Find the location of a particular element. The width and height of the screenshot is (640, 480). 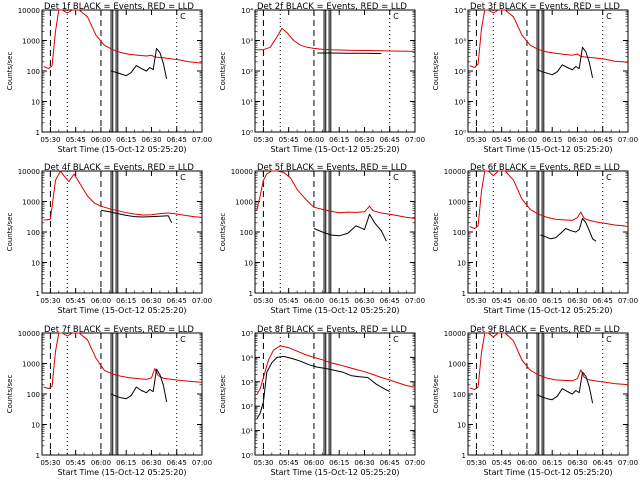

chart-title: Det 1f BLACK = Events, RED = LLD is located at coordinates (119, 7).